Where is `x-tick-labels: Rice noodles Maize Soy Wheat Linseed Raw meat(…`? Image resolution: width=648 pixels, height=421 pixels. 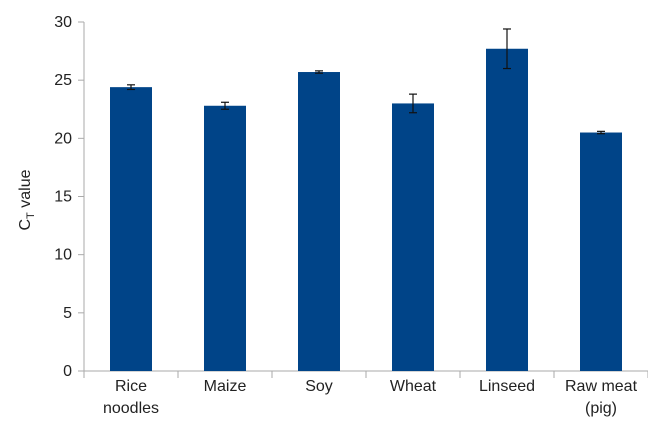
x-tick-labels: Rice noodles Maize Soy Wheat Linseed Raw meat(… is located at coordinates (370, 397).